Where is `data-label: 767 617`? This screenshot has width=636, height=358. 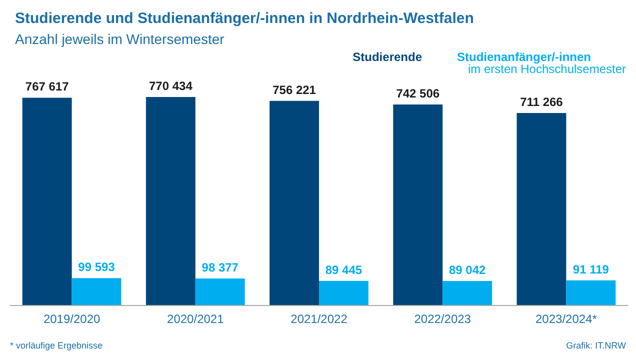
data-label: 767 617 is located at coordinates (47, 87).